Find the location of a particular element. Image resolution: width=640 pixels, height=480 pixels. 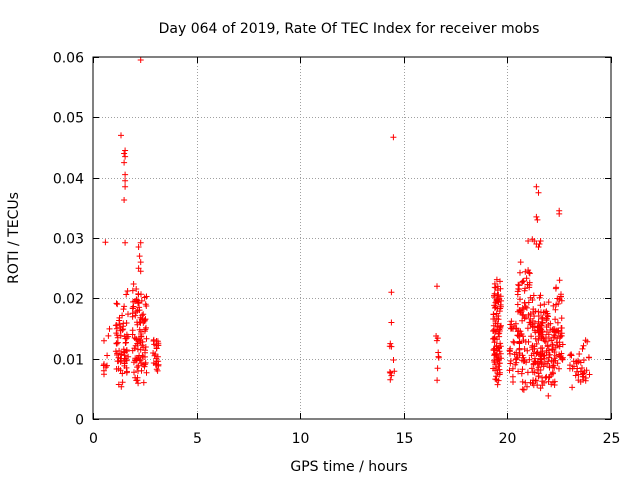

x-tick-label: 10 is located at coordinates (301, 439).